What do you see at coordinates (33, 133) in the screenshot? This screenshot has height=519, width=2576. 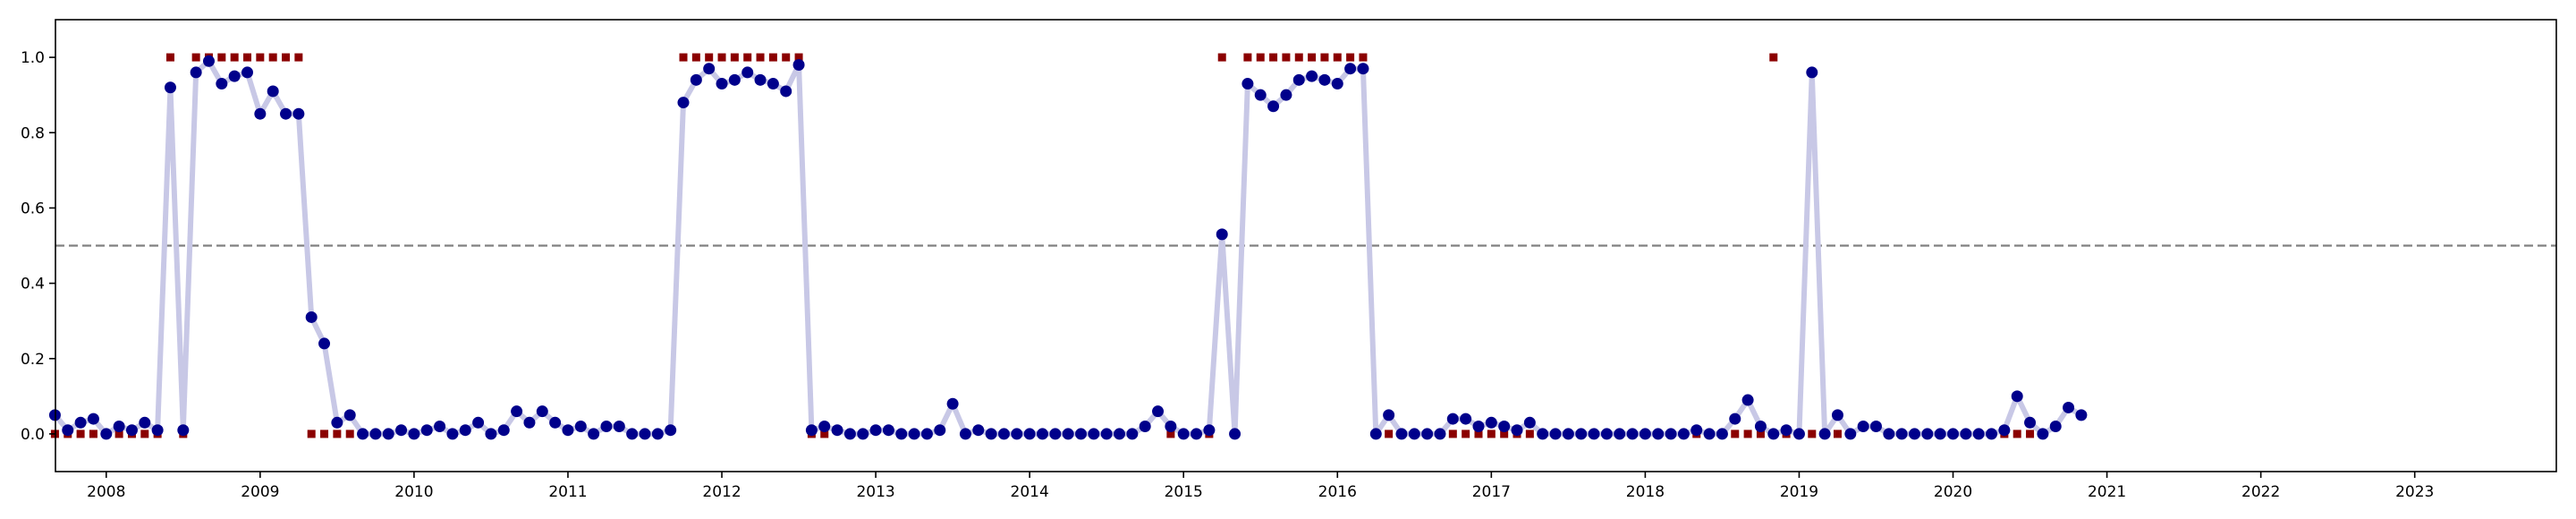 I see `y-tick-label: 0.8` at bounding box center [33, 133].